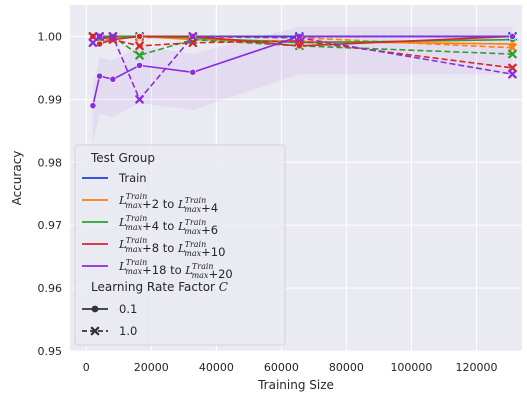 This screenshot has height=396, width=527. Describe the element at coordinates (476, 367) in the screenshot. I see `x-tick-label: 120000` at that location.